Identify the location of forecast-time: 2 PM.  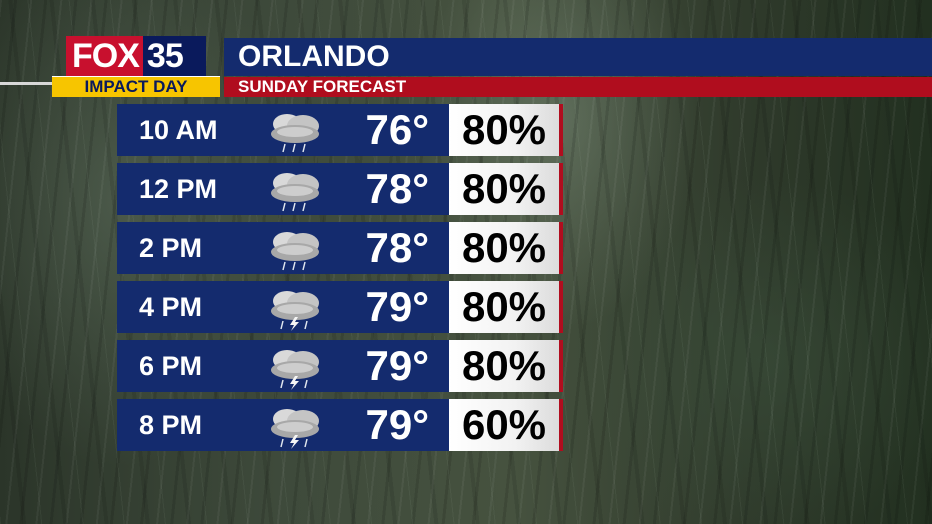
(171, 248).